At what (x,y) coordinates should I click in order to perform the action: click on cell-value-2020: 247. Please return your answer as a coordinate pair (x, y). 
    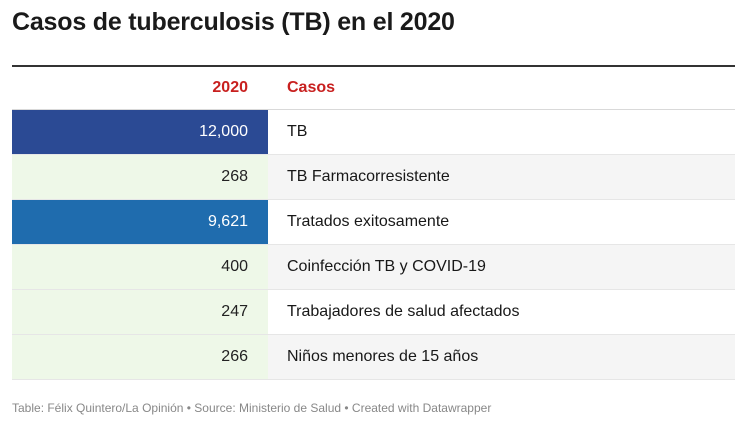
    Looking at the image, I should click on (140, 312).